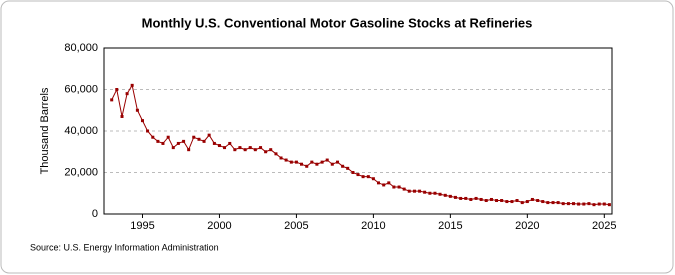  What do you see at coordinates (142, 226) in the screenshot?
I see `x-tick-label: 1995` at bounding box center [142, 226].